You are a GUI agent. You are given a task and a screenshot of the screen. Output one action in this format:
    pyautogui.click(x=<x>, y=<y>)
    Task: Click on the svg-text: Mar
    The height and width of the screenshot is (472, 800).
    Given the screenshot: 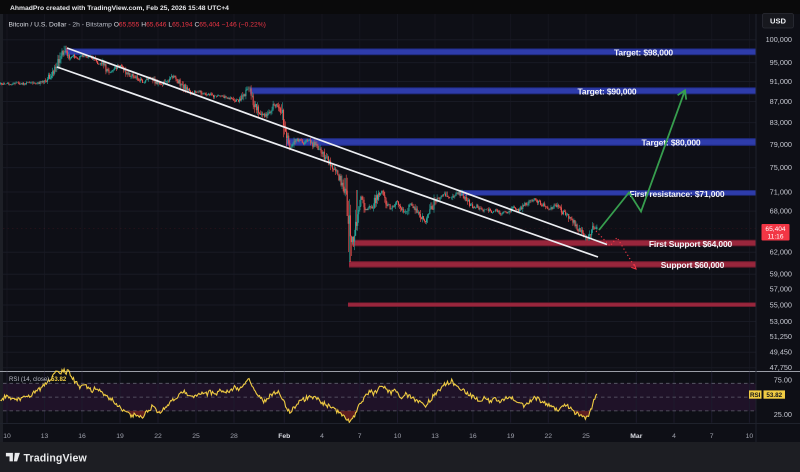 What is the action you would take?
    pyautogui.click(x=636, y=436)
    